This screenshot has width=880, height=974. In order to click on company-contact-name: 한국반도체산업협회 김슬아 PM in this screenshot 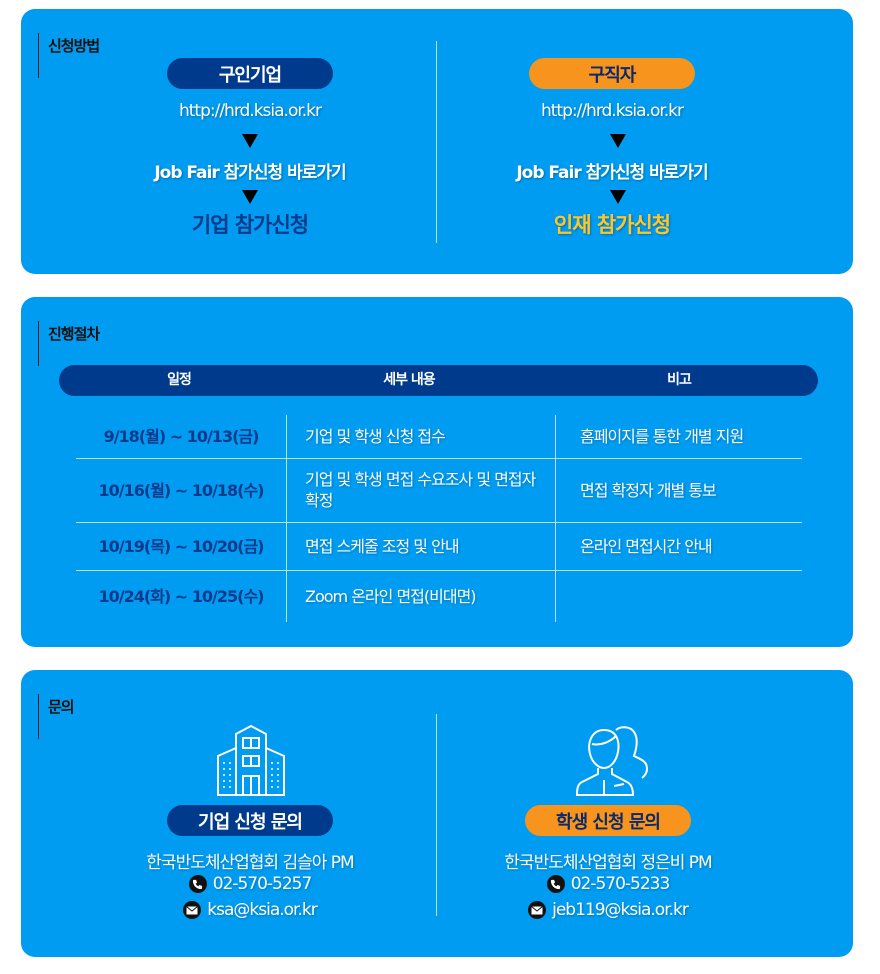, I will do `click(250, 863)`.